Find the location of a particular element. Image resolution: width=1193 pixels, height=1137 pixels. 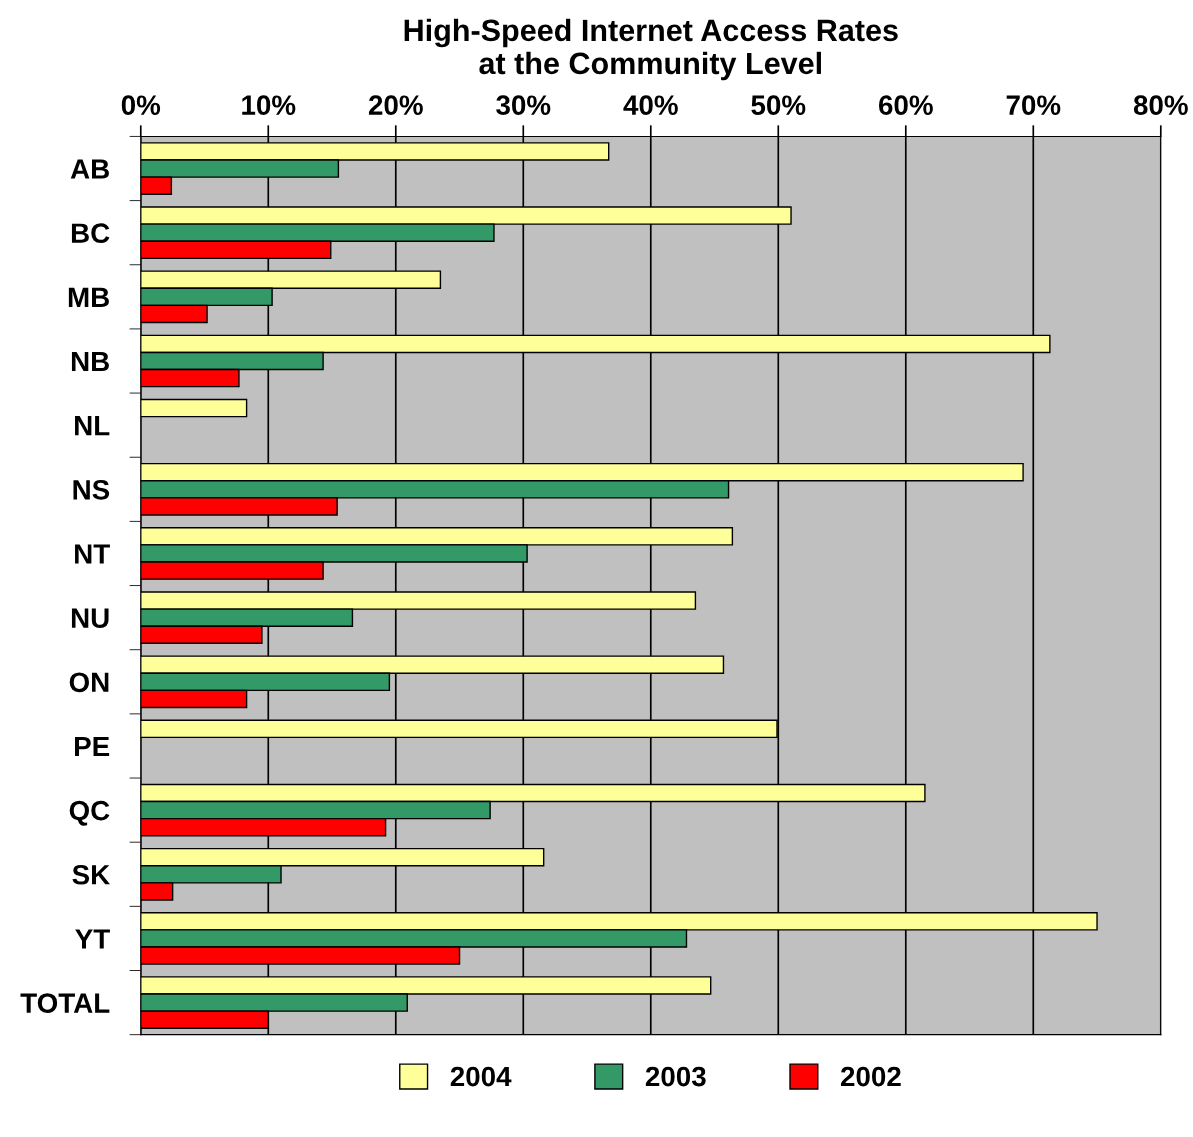

legend-label: 2002 is located at coordinates (870, 1076).